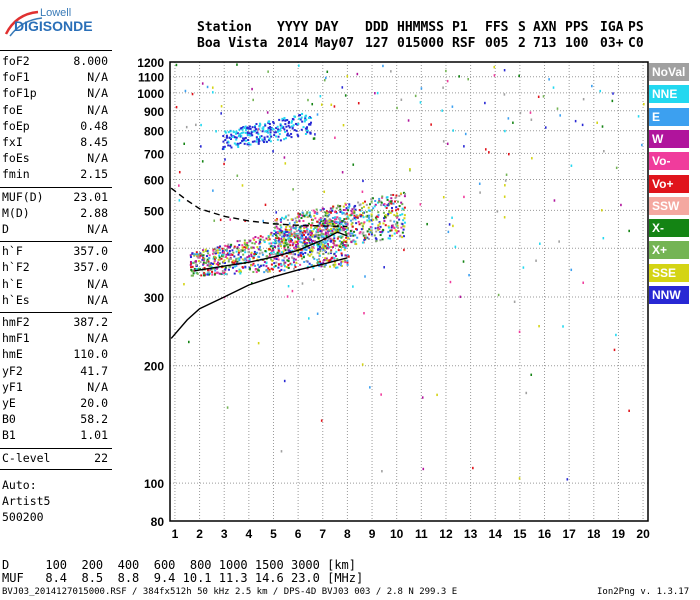  What do you see at coordinates (669, 205) in the screenshot?
I see `legend-item: SSW` at bounding box center [669, 205].